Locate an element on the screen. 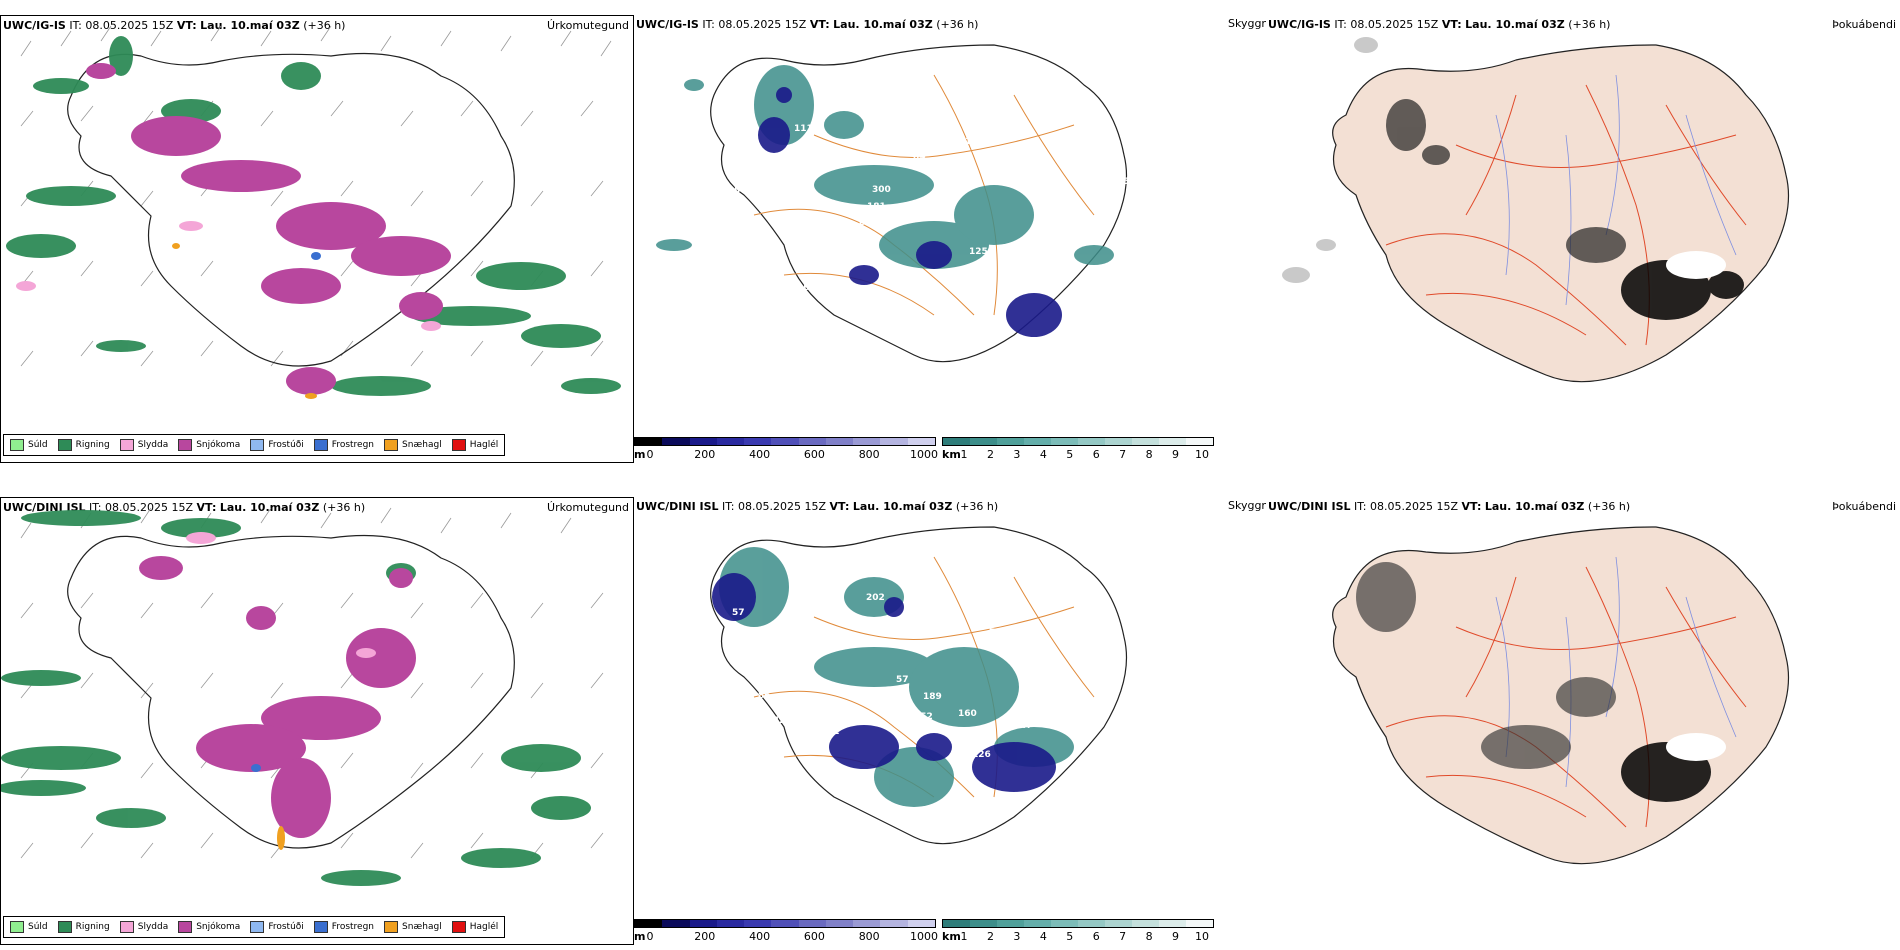 Image resolution: width=1900 pixels, height=950 pixels. cloud-base-label: 237 is located at coordinates (915, 630).